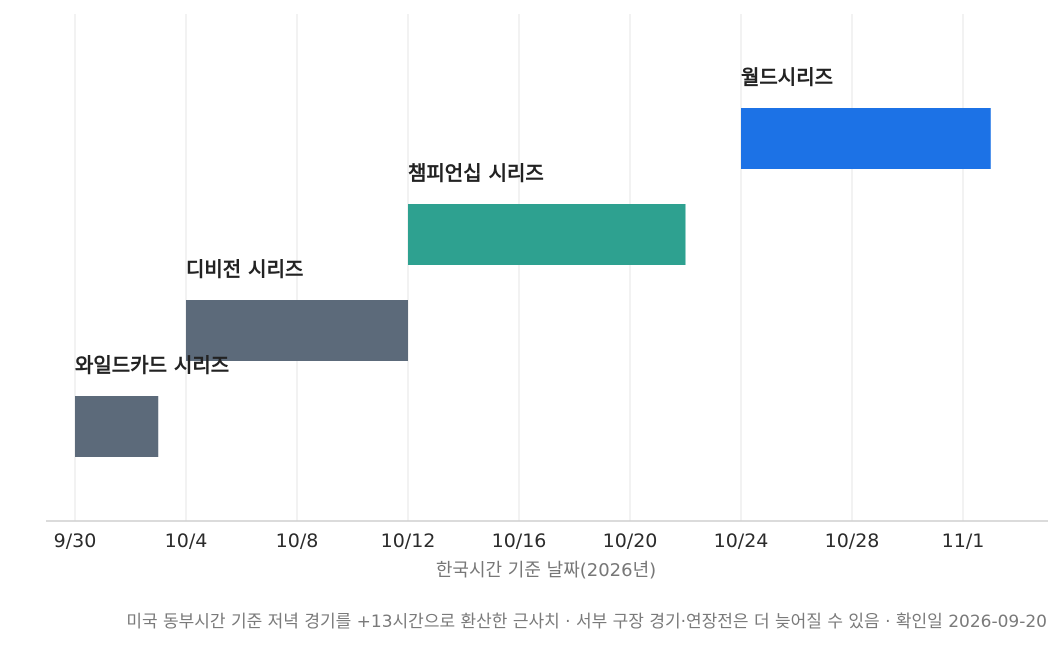 The image size is (1061, 647). Describe the element at coordinates (963, 541) in the screenshot. I see `x-tick-label: 11/1` at that location.